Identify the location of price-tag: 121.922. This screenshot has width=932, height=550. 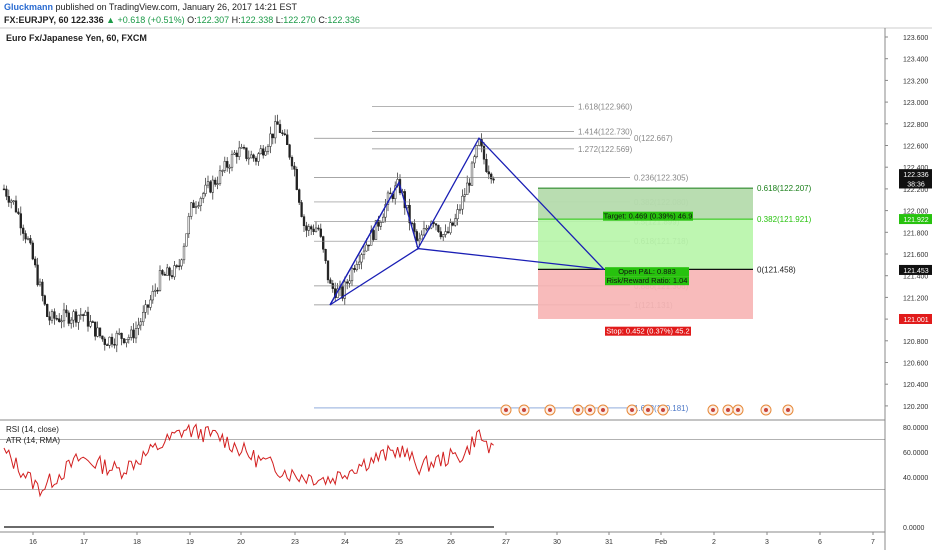
(915, 219).